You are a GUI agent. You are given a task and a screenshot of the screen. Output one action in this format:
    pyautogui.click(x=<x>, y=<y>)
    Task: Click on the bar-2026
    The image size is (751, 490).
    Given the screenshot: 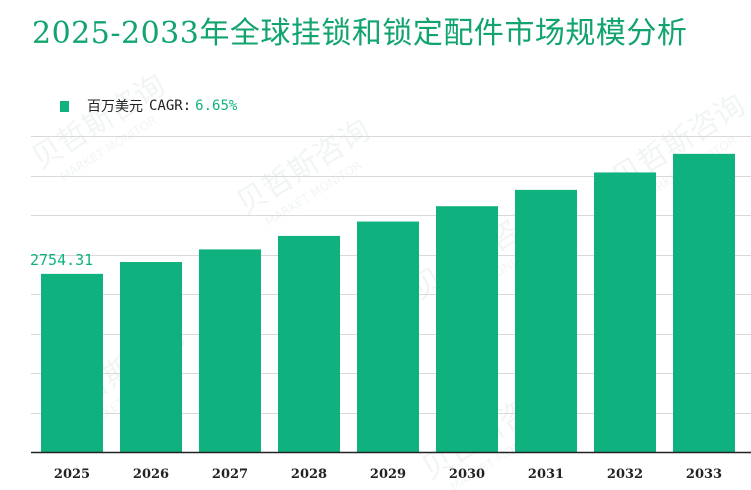 What is the action you would take?
    pyautogui.click(x=151, y=357)
    